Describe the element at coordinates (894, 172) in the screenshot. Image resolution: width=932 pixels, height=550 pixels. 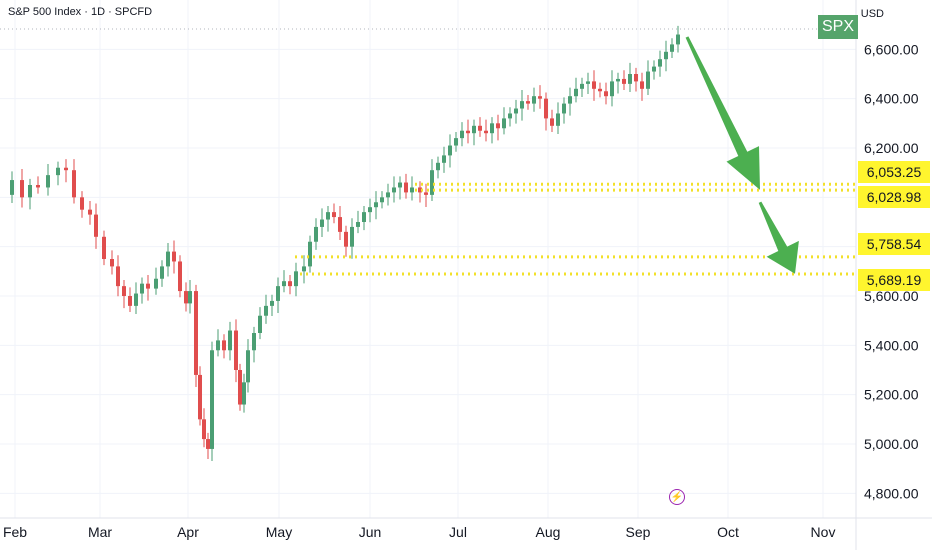
I see `level-label: 6,053.25` at that location.